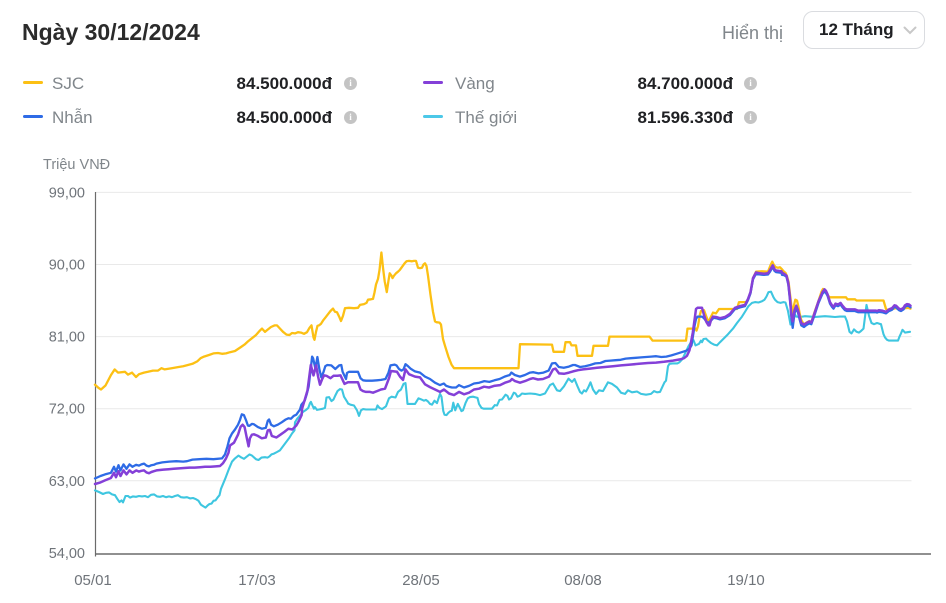 The width and height of the screenshot is (946, 603). What do you see at coordinates (67, 266) in the screenshot?
I see `svg-text: 90,00` at bounding box center [67, 266].